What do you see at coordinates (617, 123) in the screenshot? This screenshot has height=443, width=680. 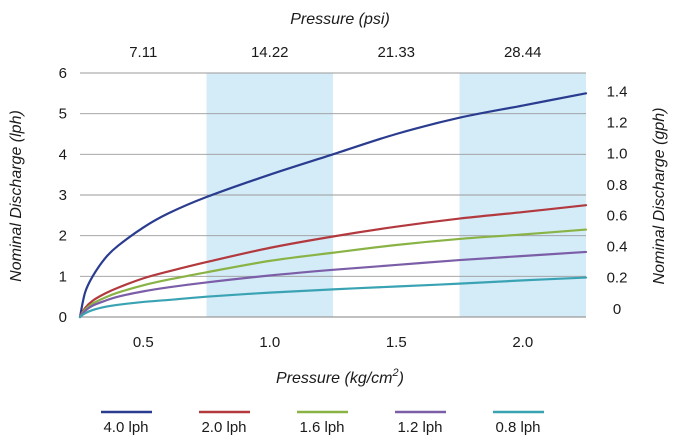 I see `right-y-tick-label: 1.2` at bounding box center [617, 123].